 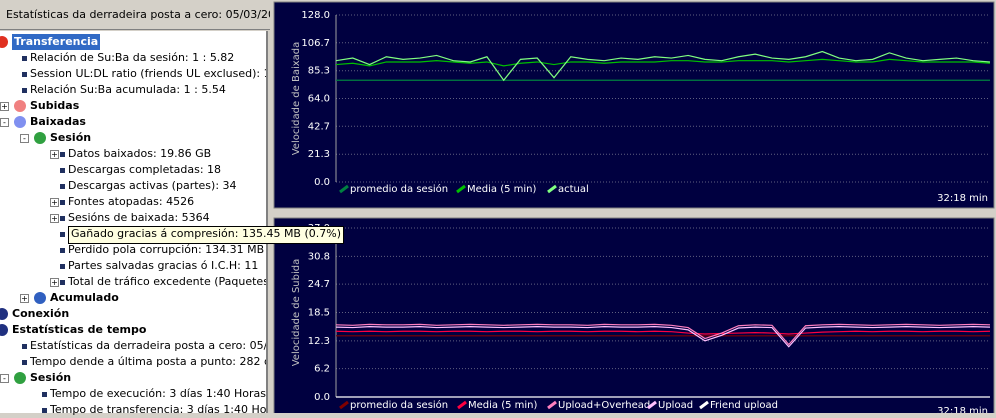 What do you see at coordinates (315, 43) in the screenshot?
I see `y-tick-label: 106.7` at bounding box center [315, 43].